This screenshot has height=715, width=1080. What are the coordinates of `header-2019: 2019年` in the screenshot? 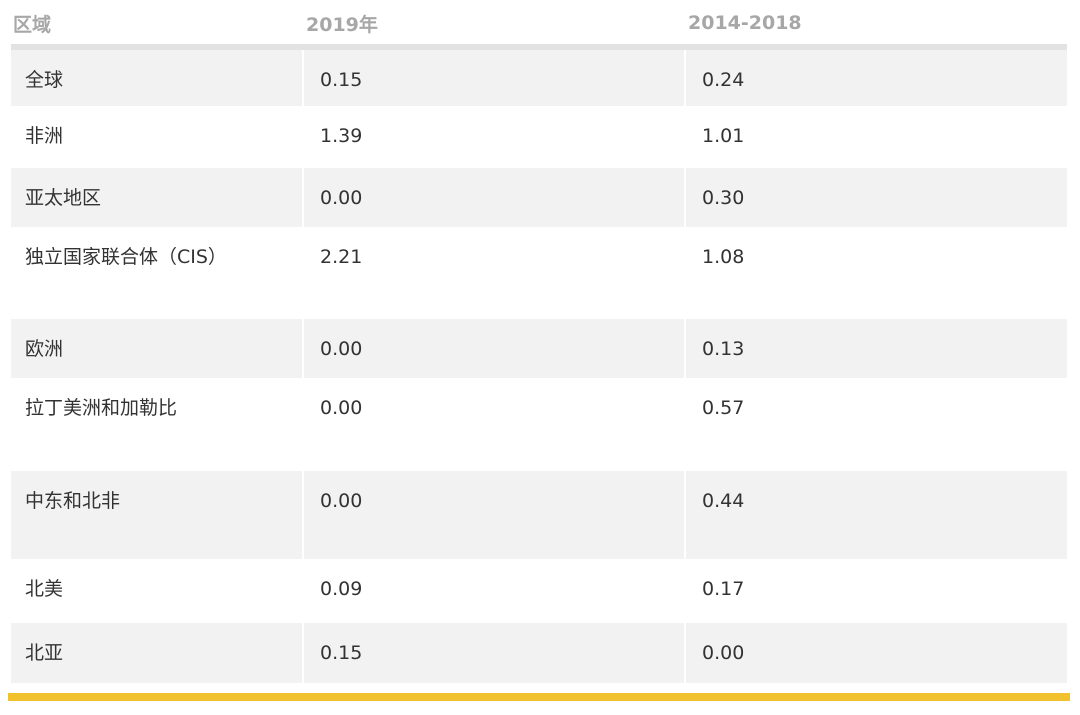 It's located at (342, 24).